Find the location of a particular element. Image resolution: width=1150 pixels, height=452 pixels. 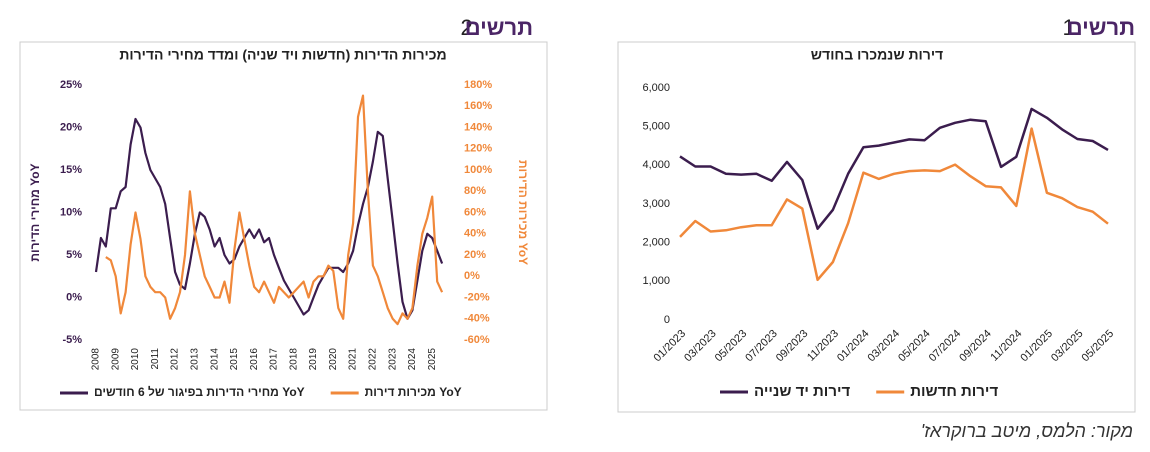

y2-tick-label: 140% is located at coordinates (478, 127).